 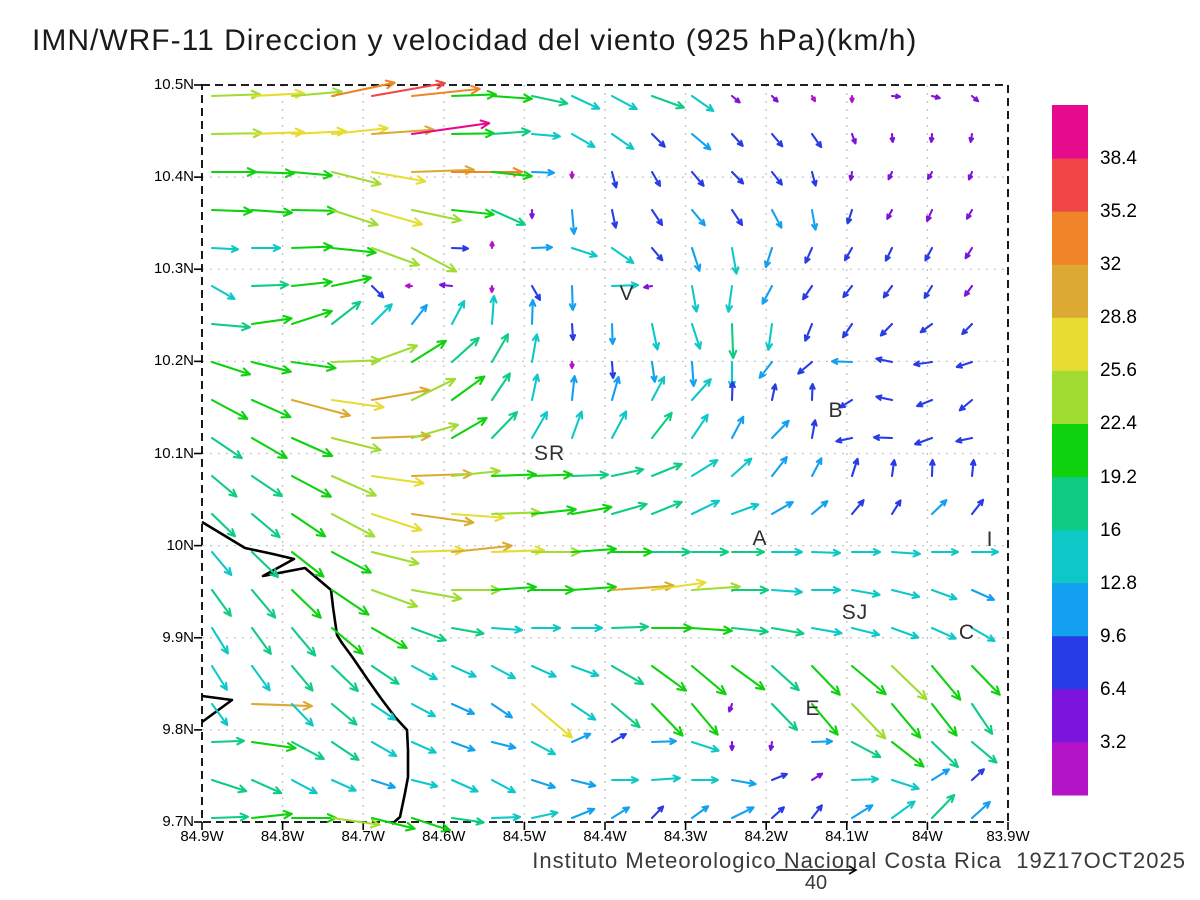 What do you see at coordinates (990, 539) in the screenshot?
I see `station-label-i: I` at bounding box center [990, 539].